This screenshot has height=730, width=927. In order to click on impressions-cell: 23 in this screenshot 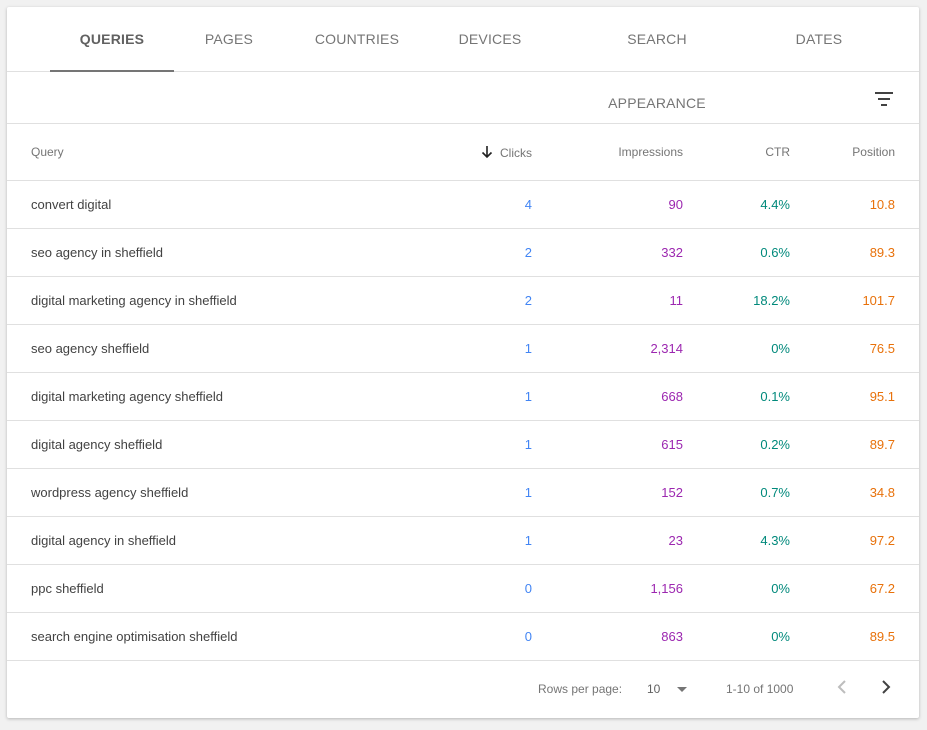, I will do `click(607, 540)`.